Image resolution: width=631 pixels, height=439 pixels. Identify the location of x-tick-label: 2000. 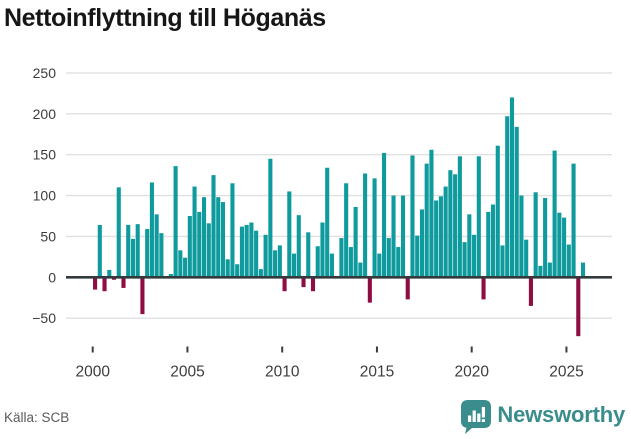
(92, 372).